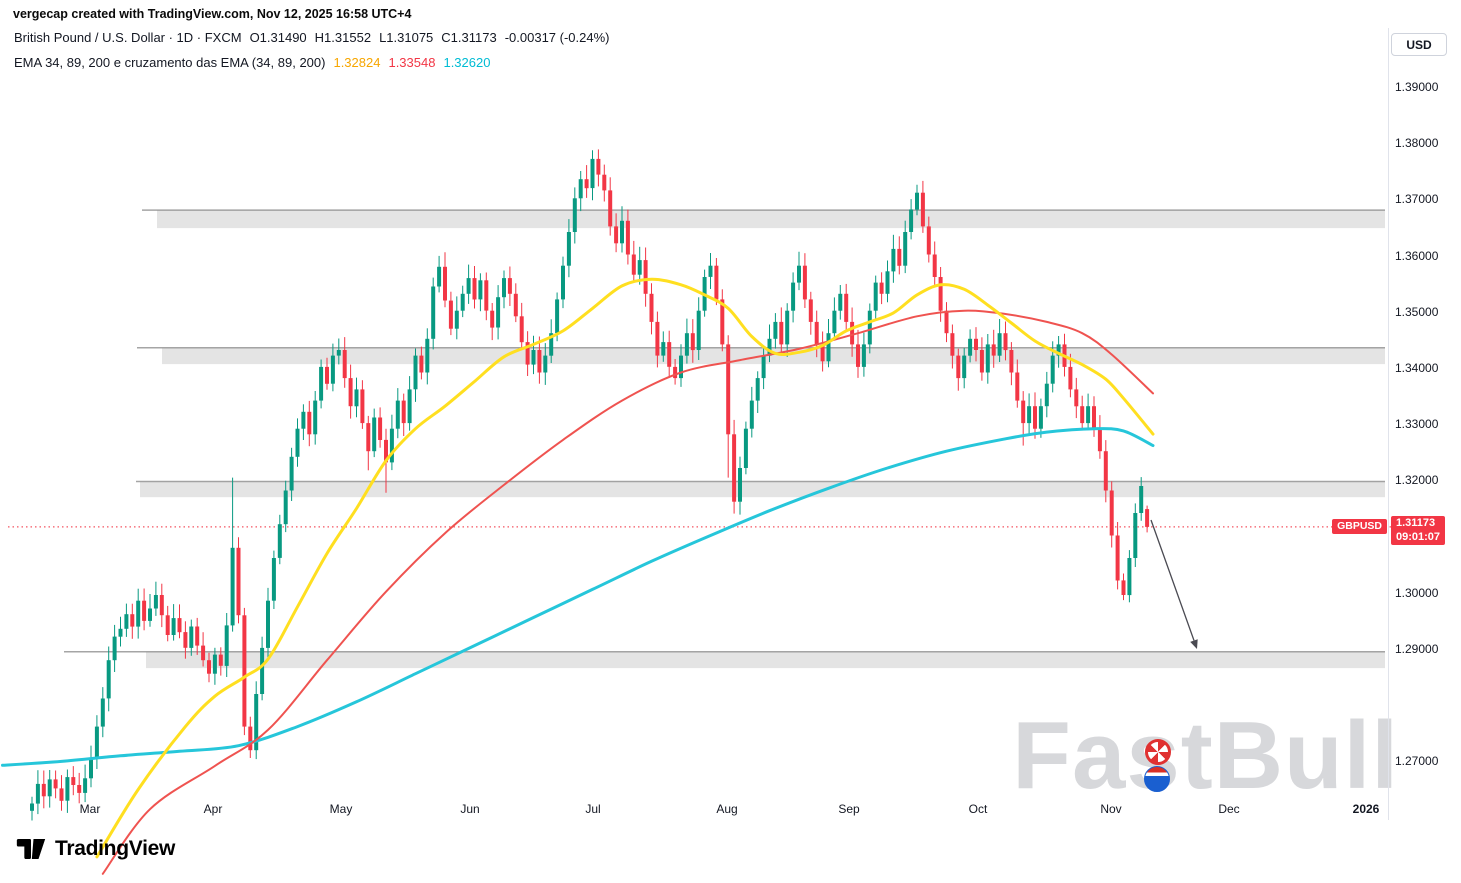 This screenshot has width=1461, height=883. Describe the element at coordinates (31, 849) in the screenshot. I see `tradingview-logo-icon` at that location.